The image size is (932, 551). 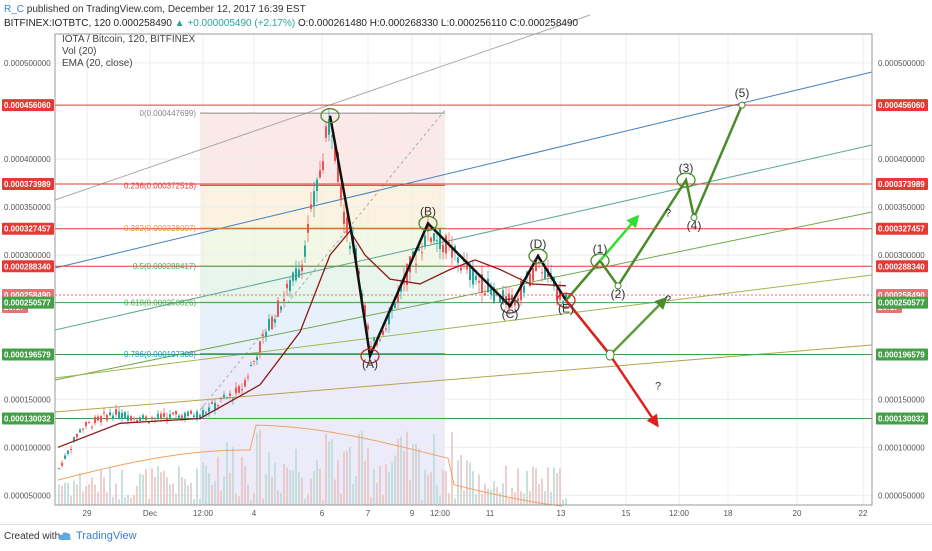 What do you see at coordinates (901, 229) in the screenshot?
I see `price-badge-text: 0.000327457` at bounding box center [901, 229].